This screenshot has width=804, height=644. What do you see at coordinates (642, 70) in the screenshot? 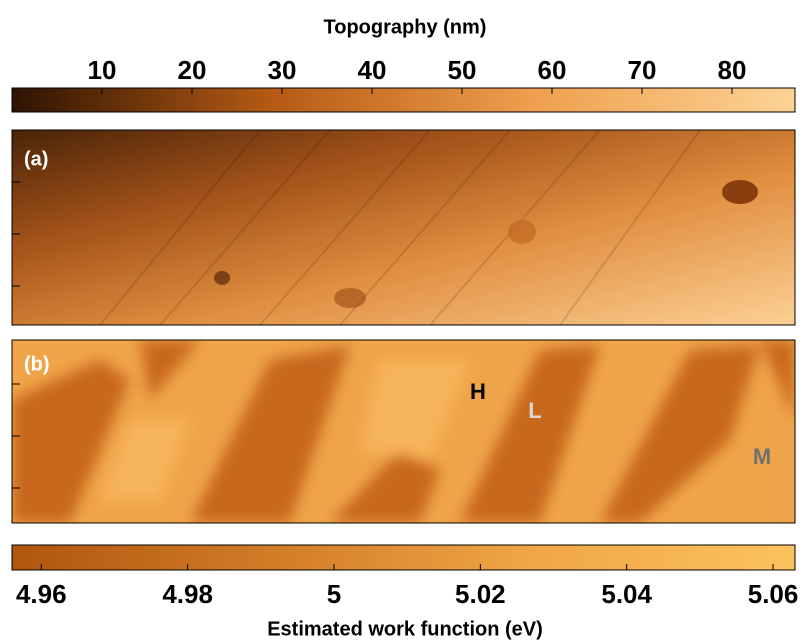
I see `tick-label: 70` at bounding box center [642, 70].